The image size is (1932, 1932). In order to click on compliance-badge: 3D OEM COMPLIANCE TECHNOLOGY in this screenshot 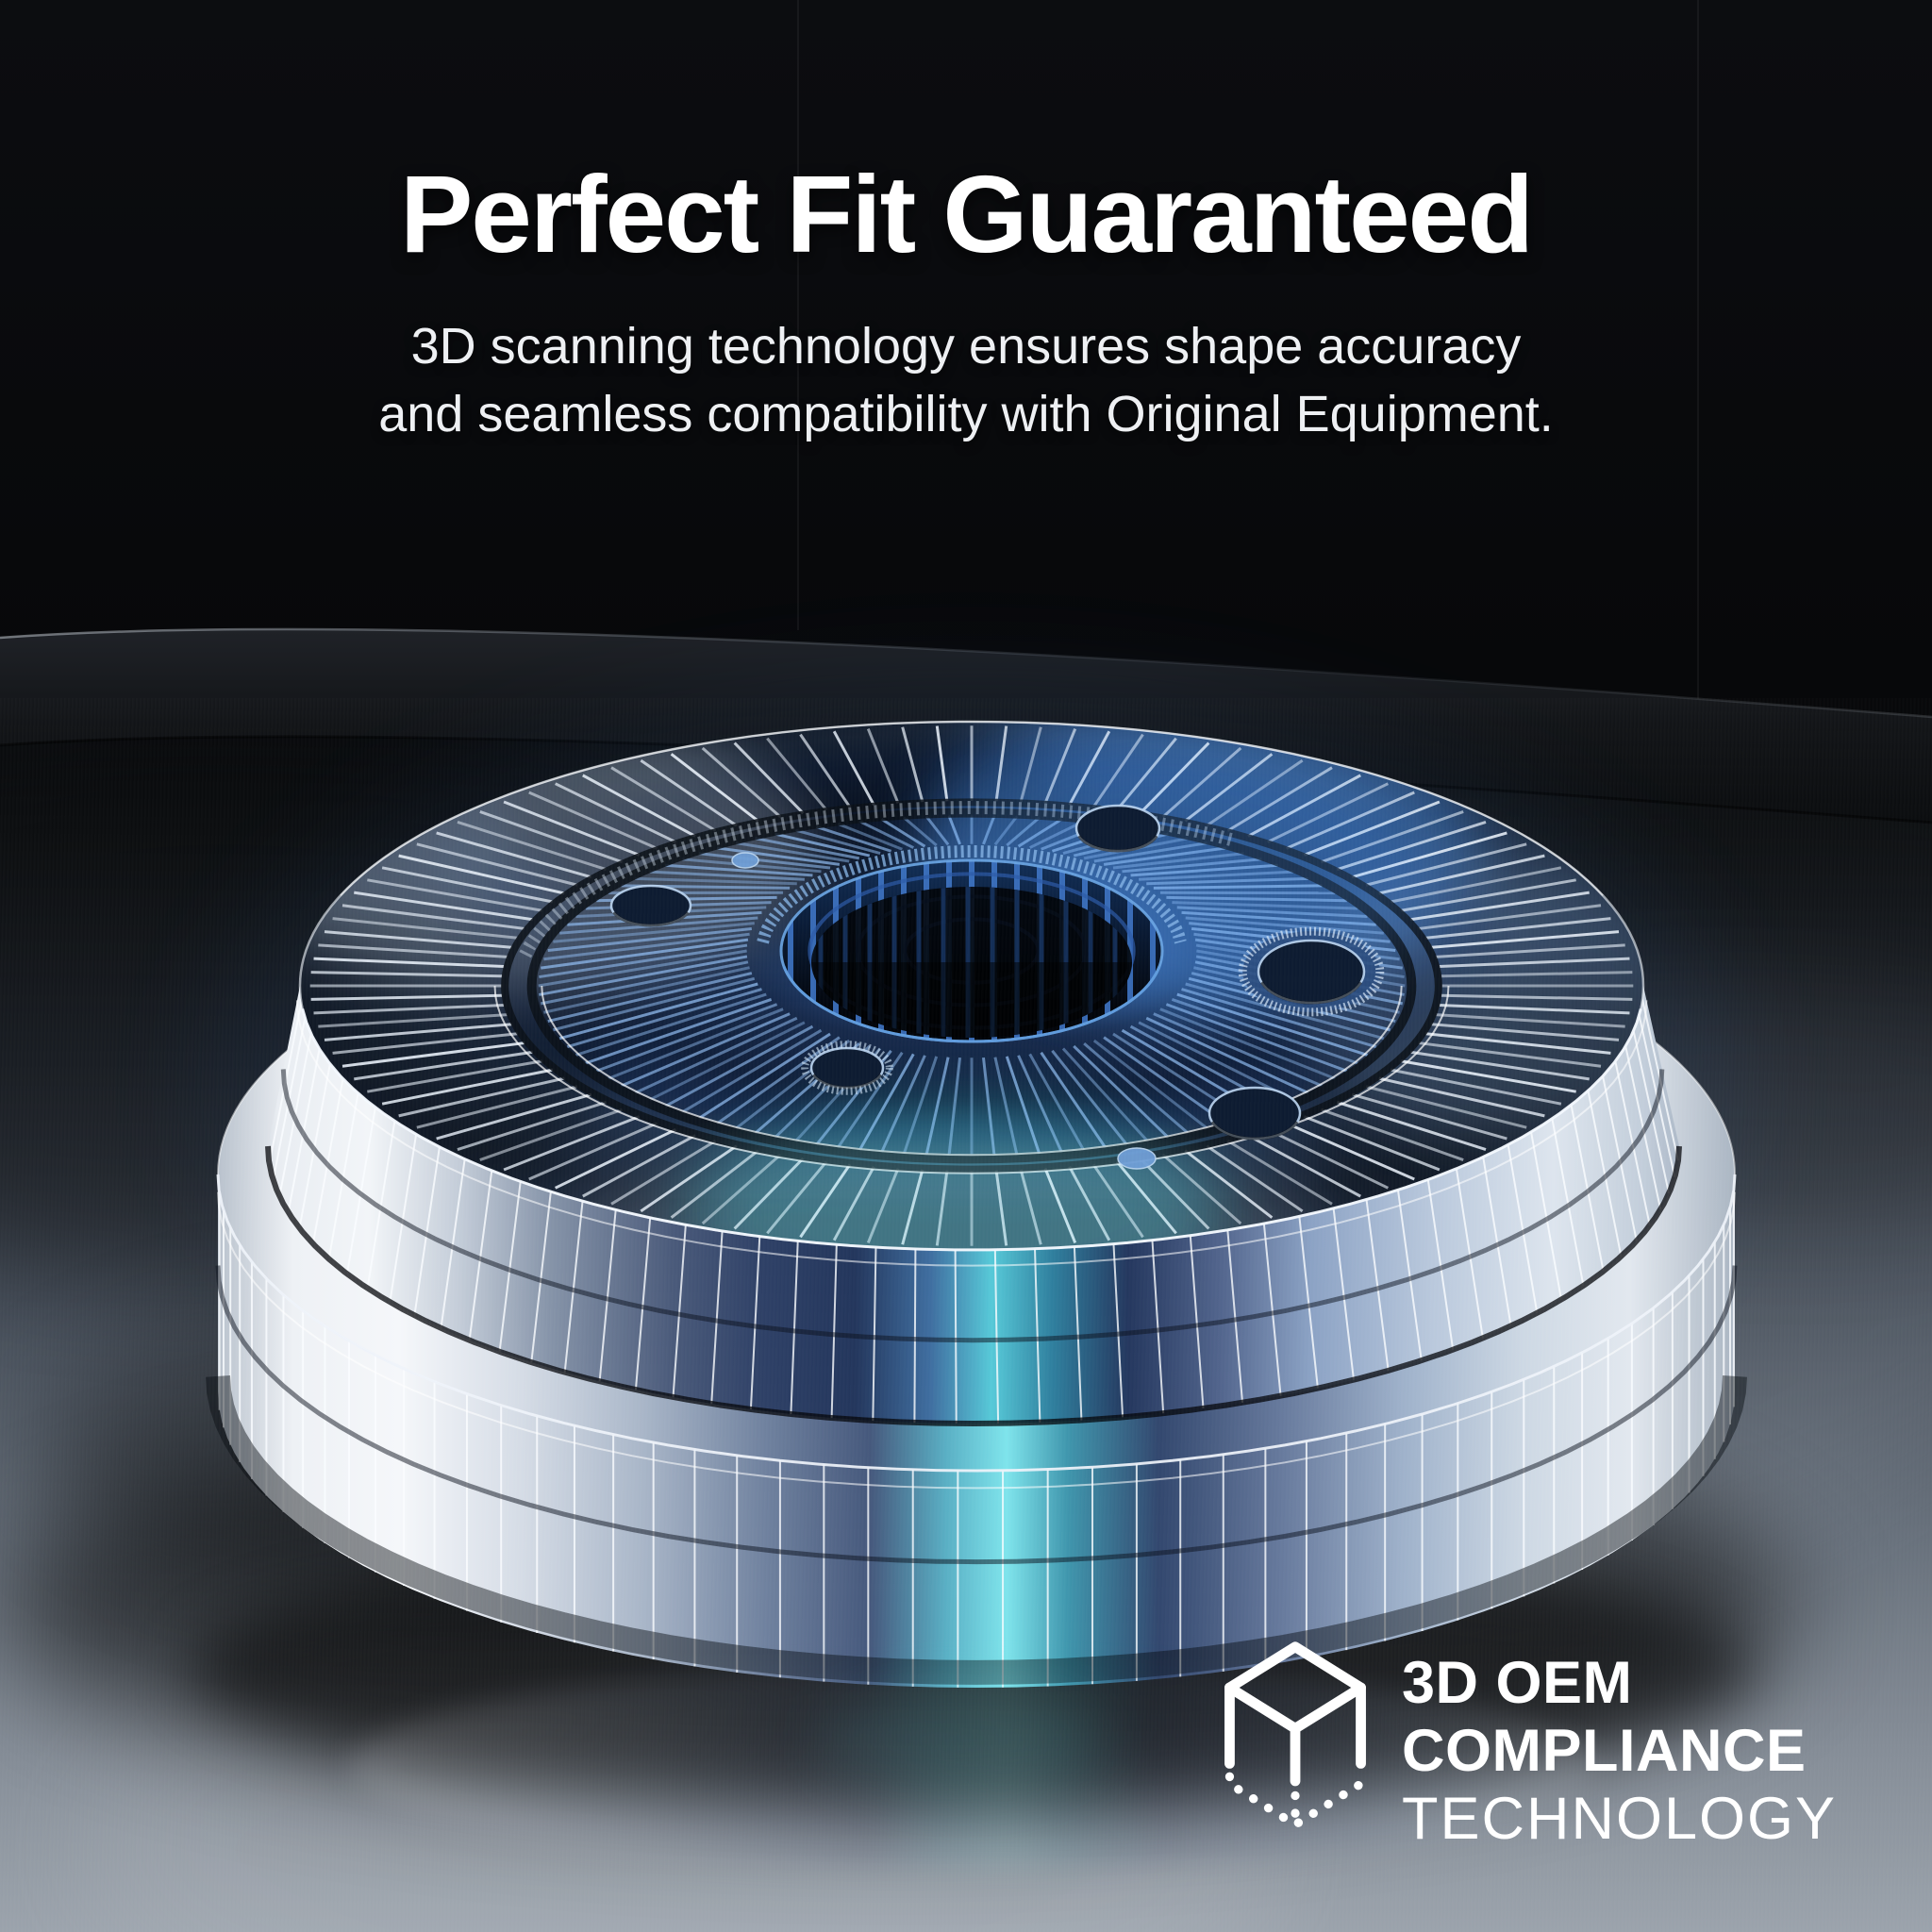, I will do `click(1526, 1752)`.